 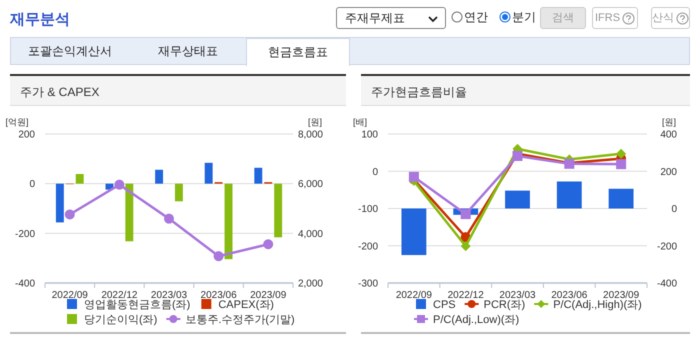 I want to click on y2-tick-label: 8,000, so click(x=311, y=135).